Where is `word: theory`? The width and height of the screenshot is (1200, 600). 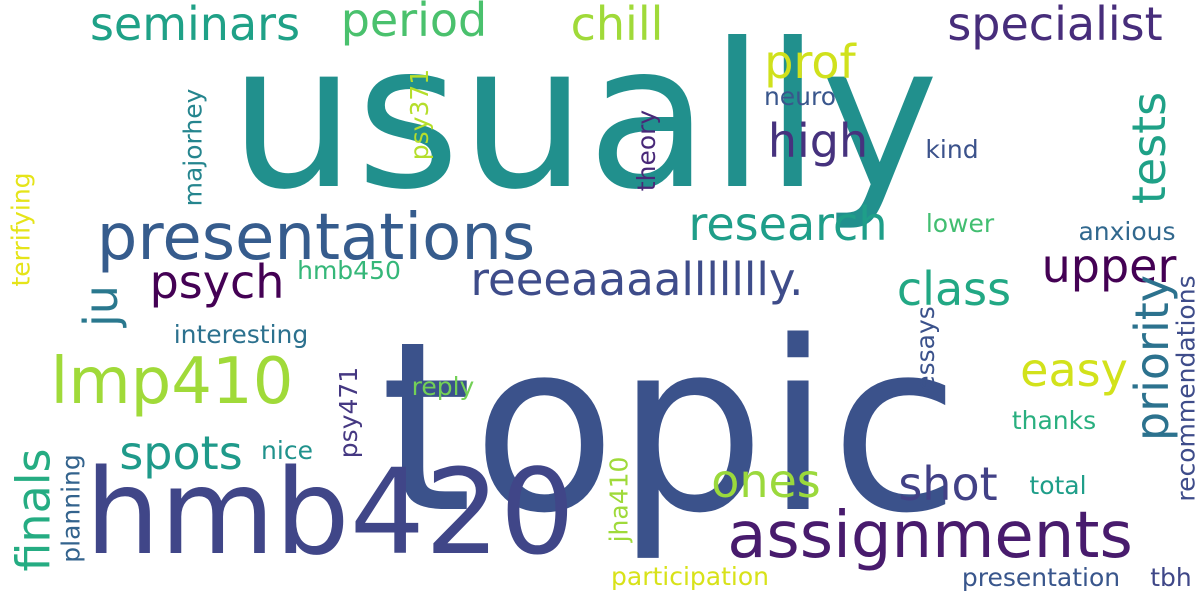 word: theory is located at coordinates (647, 150).